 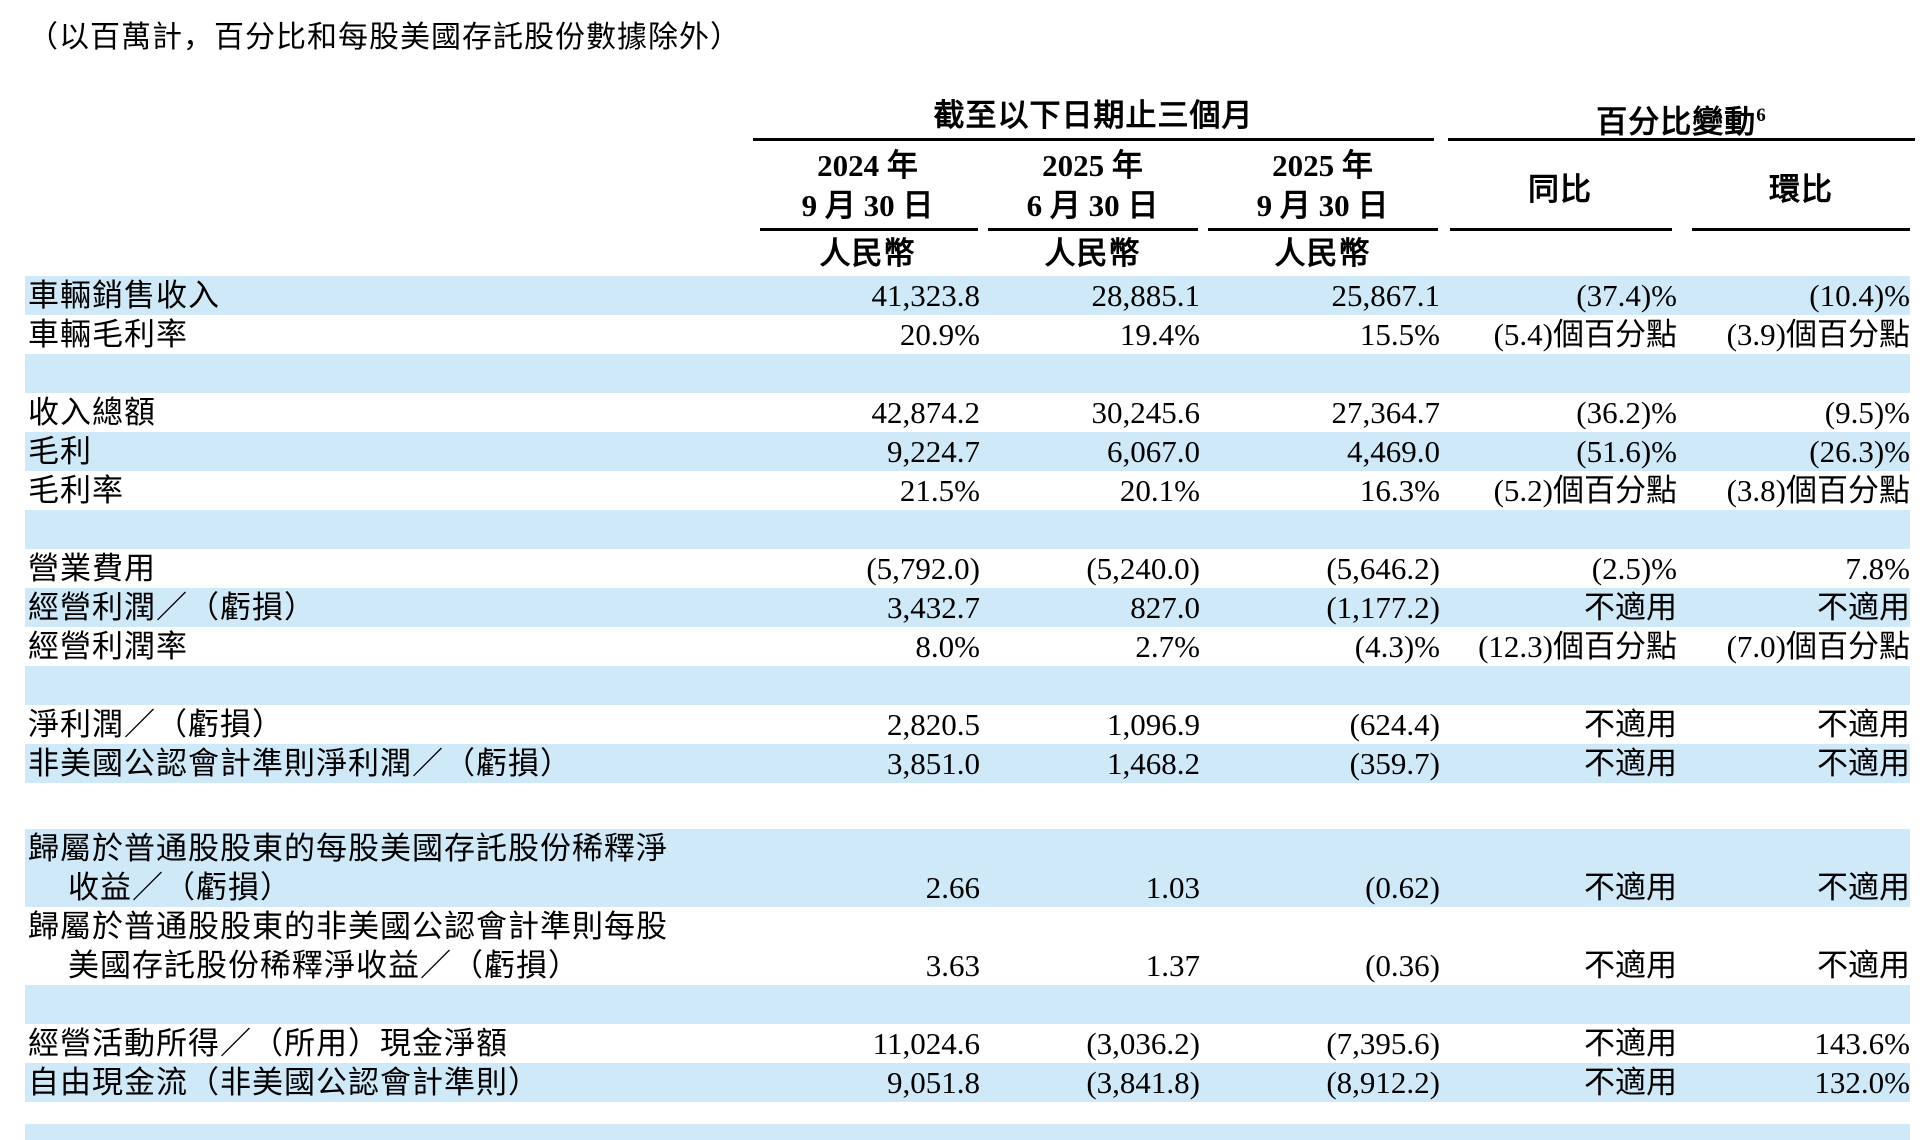 What do you see at coordinates (933, 451) in the screenshot?
I see `value-cell: 9,224.7` at bounding box center [933, 451].